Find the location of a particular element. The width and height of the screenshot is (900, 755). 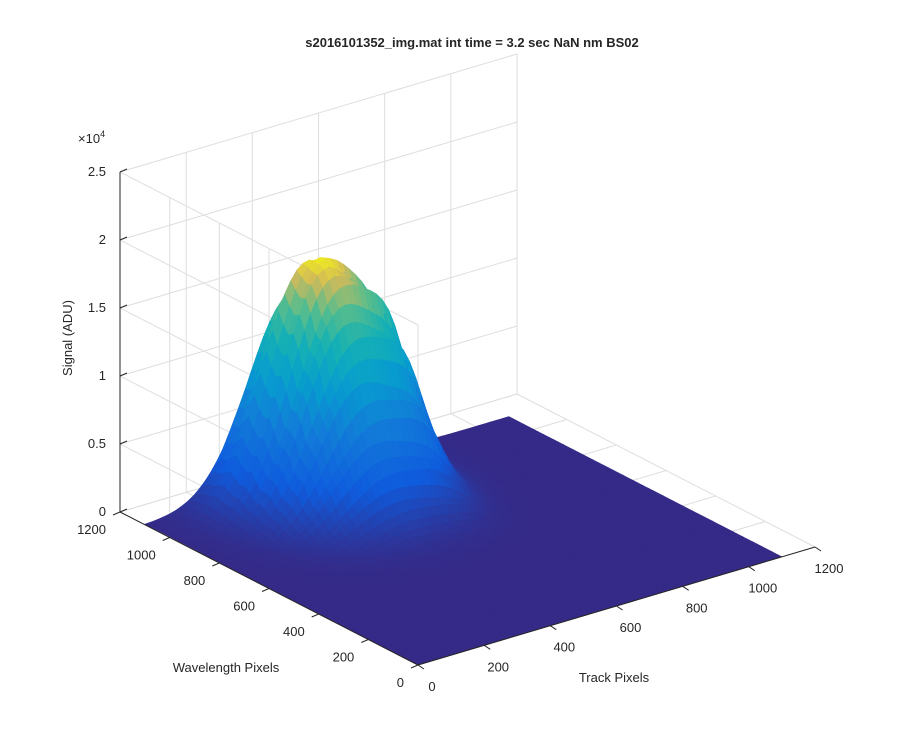

z-tick-label-0: 0 is located at coordinates (102, 511).